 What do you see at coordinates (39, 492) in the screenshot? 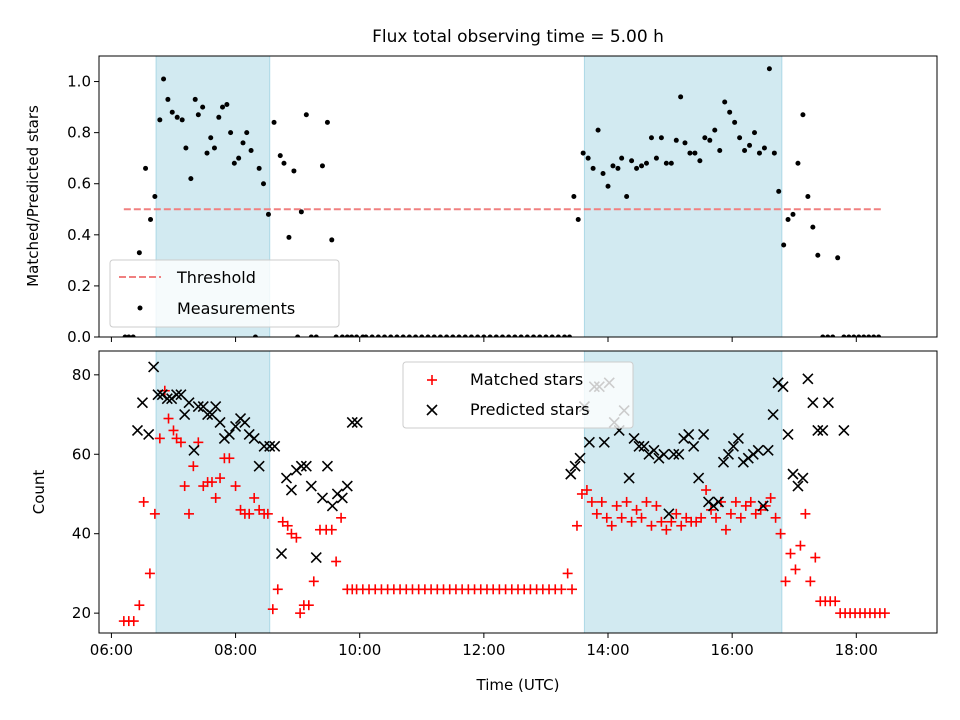
I see `bottom-y-axis-label: Count` at bounding box center [39, 492].